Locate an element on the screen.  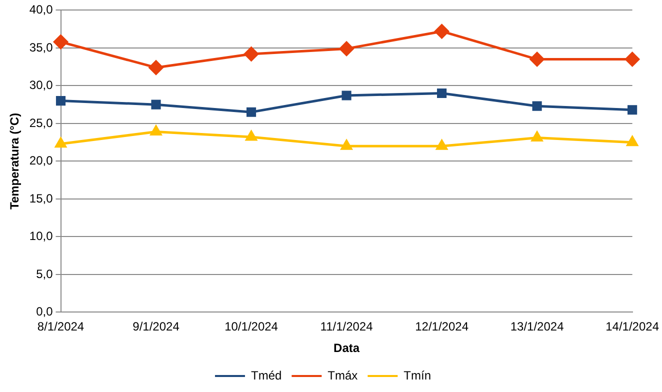
y-tick-label: 30,0 is located at coordinates (41, 85).